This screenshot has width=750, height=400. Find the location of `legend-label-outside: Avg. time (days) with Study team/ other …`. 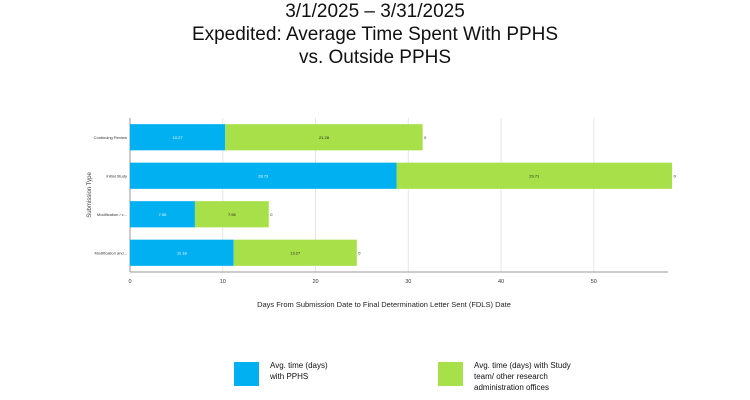

legend-label-outside: Avg. time (days) with Study team/ other … is located at coordinates (522, 376).